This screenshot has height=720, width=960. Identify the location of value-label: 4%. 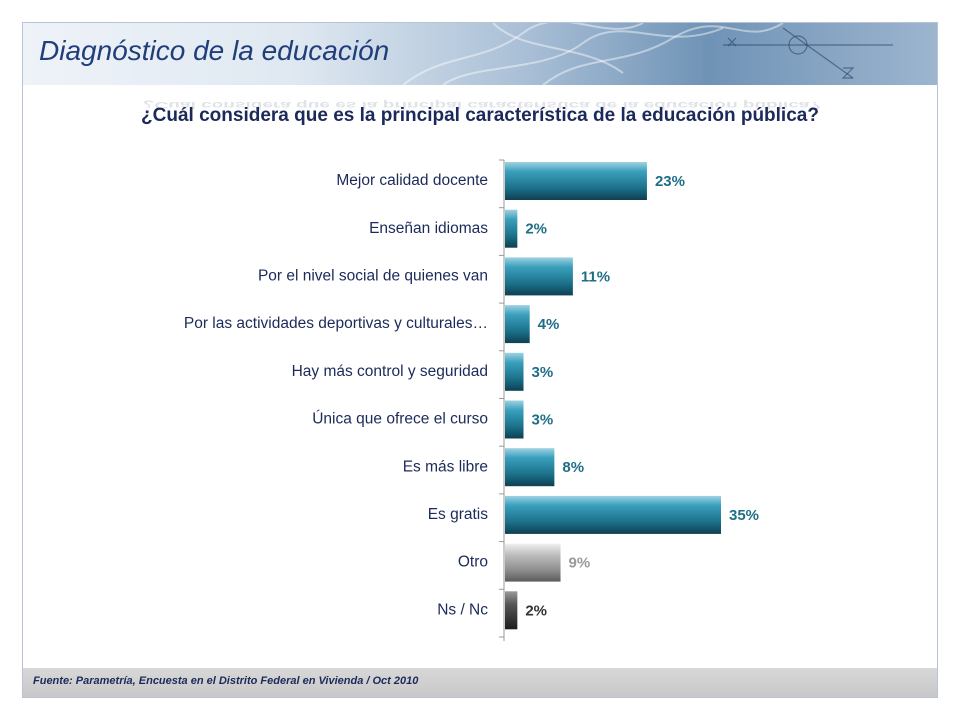
(549, 324).